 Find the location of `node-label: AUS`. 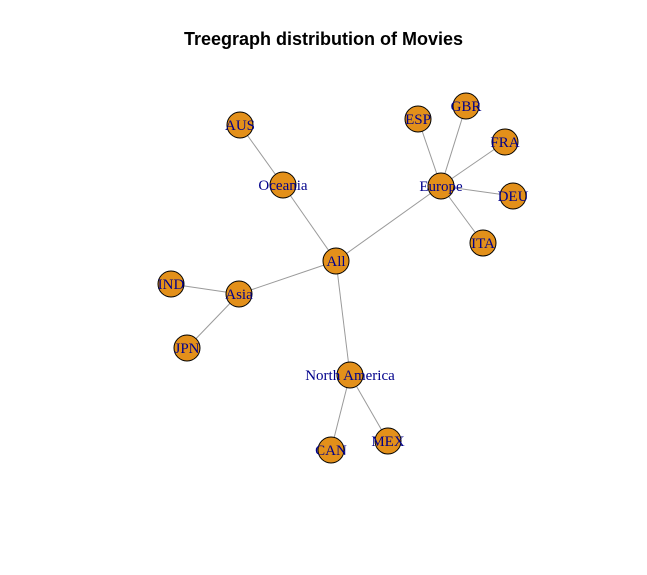

node-label: AUS is located at coordinates (240, 126).